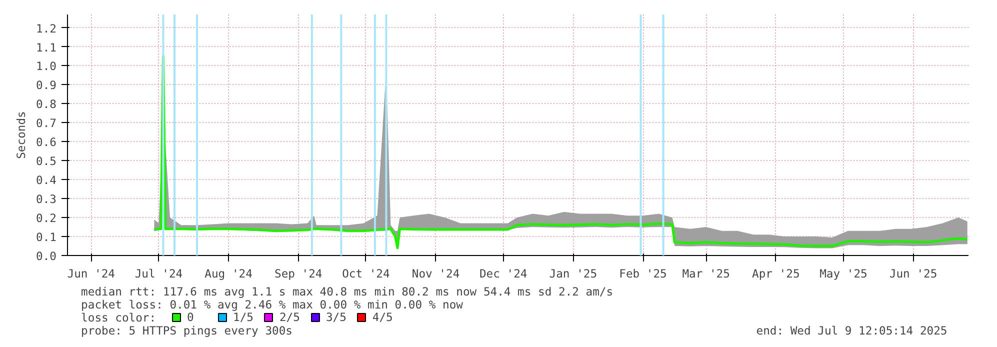 The image size is (997, 347). Describe the element at coordinates (366, 273) in the screenshot. I see `x-tick-label: Oct '24` at that location.